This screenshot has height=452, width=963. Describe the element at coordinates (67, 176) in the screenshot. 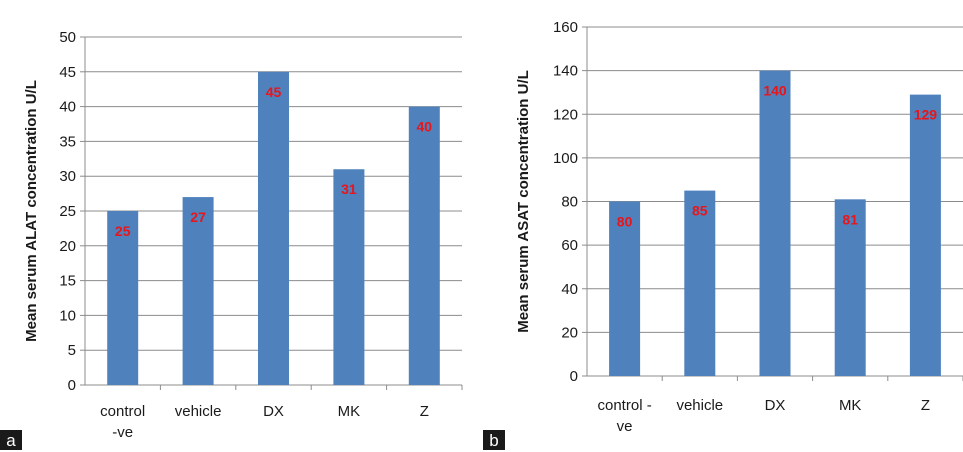

I see `y-tick-label: 30` at that location.